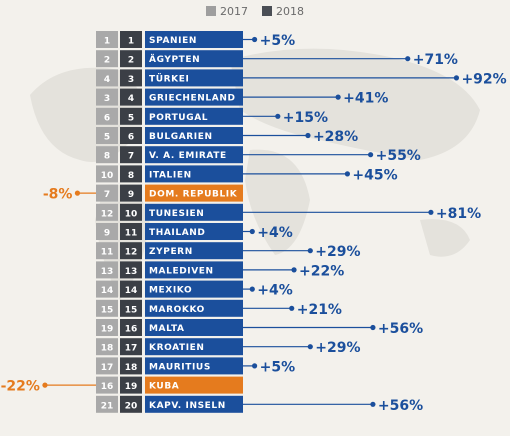 This screenshot has height=436, width=510. I want to click on rank-2018-label: 3, so click(131, 80).